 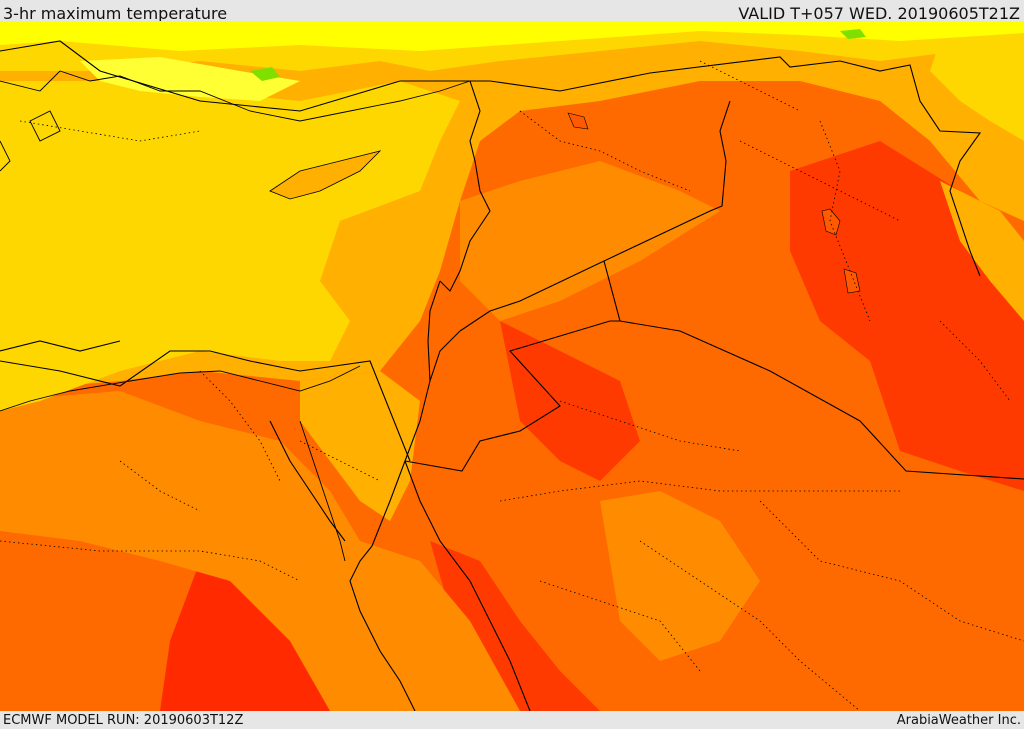 What do you see at coordinates (570, 401) in the screenshot?
I see `heat-band-red-saudi` at bounding box center [570, 401].